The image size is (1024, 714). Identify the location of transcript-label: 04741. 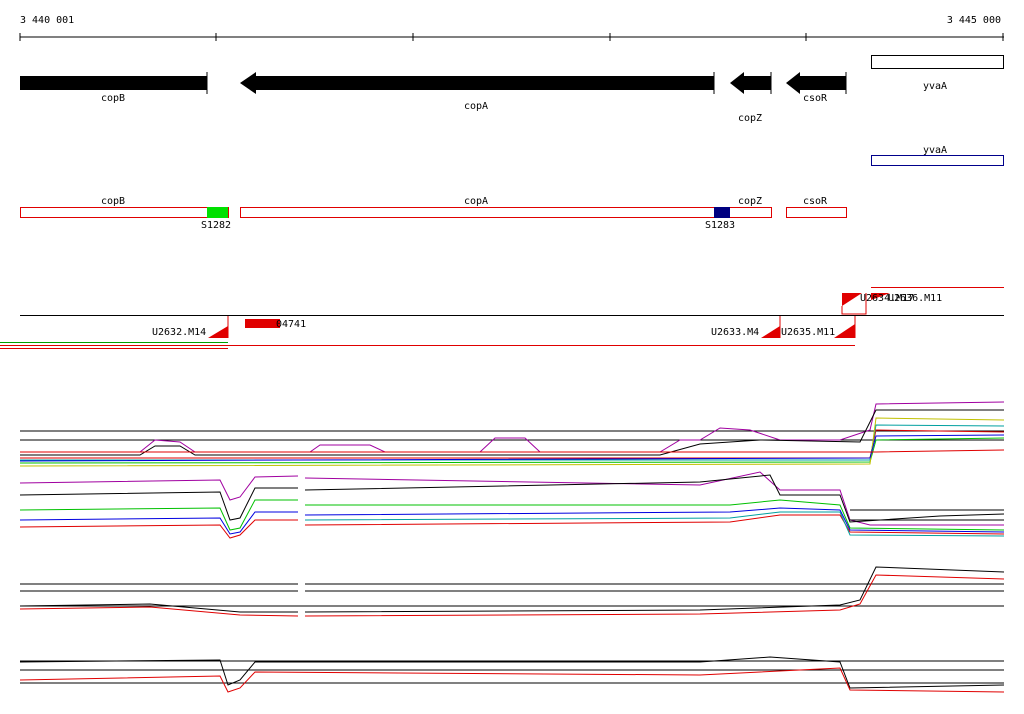
(291, 324).